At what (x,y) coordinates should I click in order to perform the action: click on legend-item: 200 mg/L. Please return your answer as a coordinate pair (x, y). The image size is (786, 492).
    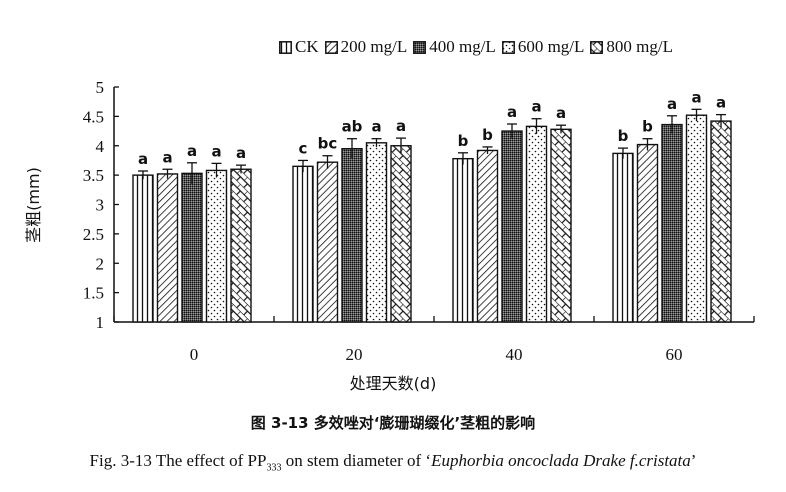
    Looking at the image, I should click on (366, 47).